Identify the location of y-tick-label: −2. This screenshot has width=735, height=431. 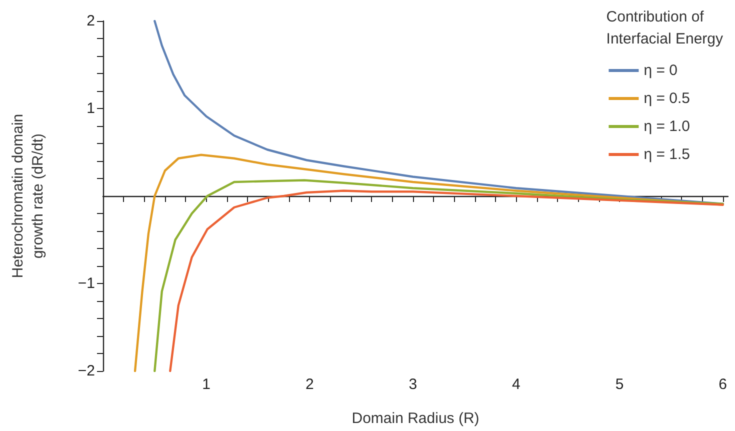
(86, 371).